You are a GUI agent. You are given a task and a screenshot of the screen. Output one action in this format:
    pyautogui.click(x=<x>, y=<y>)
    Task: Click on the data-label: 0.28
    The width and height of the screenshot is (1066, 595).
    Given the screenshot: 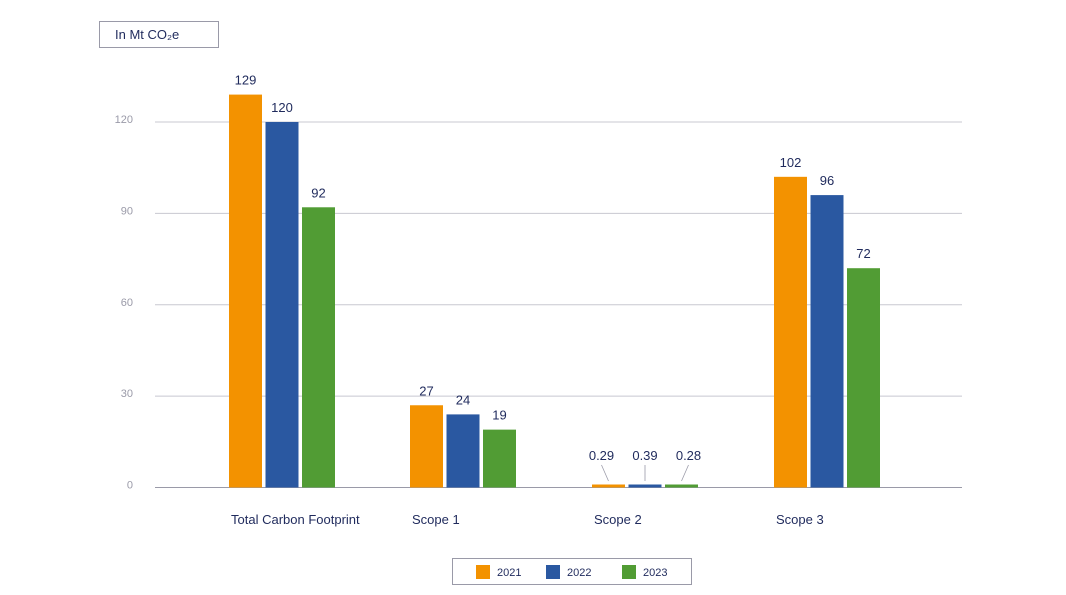 What is the action you would take?
    pyautogui.click(x=688, y=455)
    